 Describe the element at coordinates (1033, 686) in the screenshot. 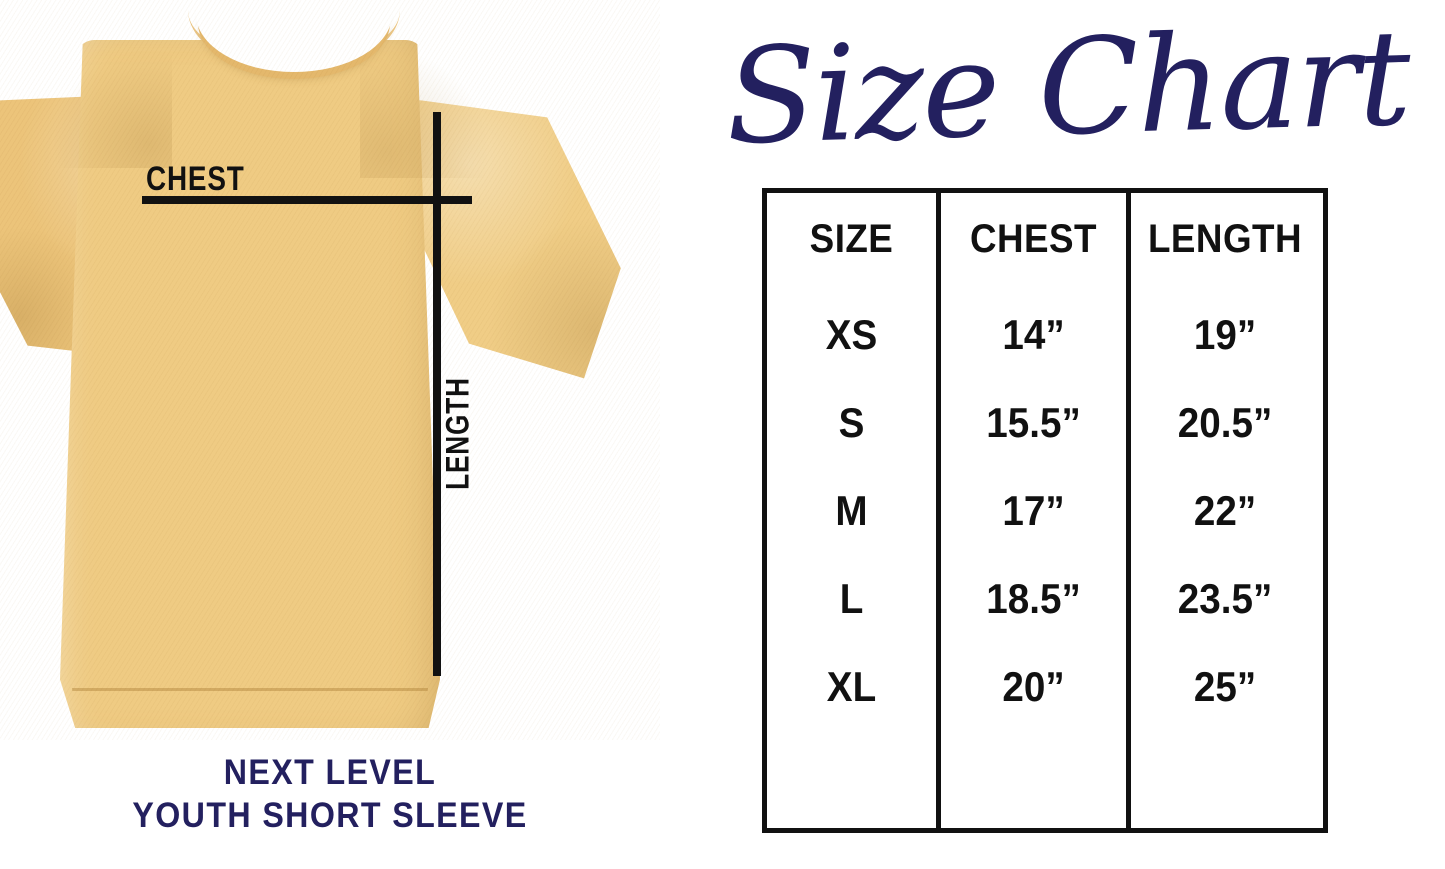

I see `table-cell-chest-xl: 20”` at that location.